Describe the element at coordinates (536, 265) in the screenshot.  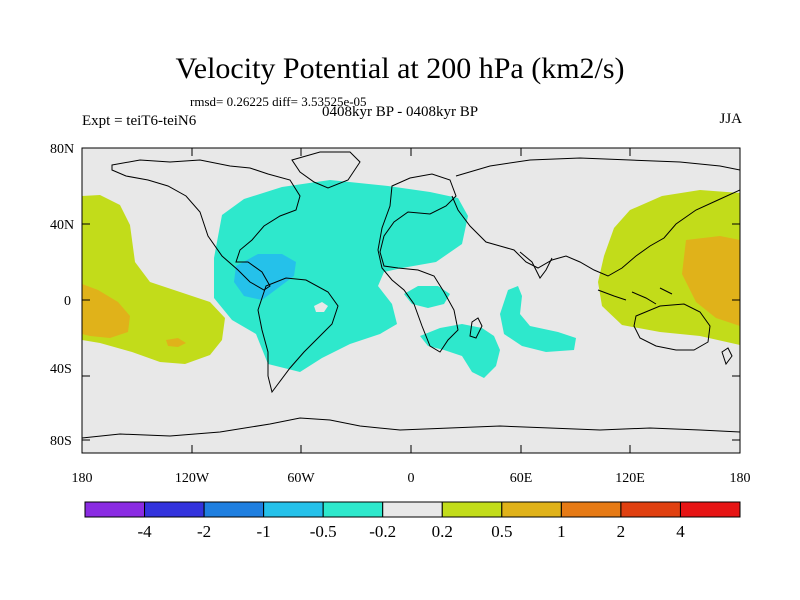
I see `coast-india` at that location.